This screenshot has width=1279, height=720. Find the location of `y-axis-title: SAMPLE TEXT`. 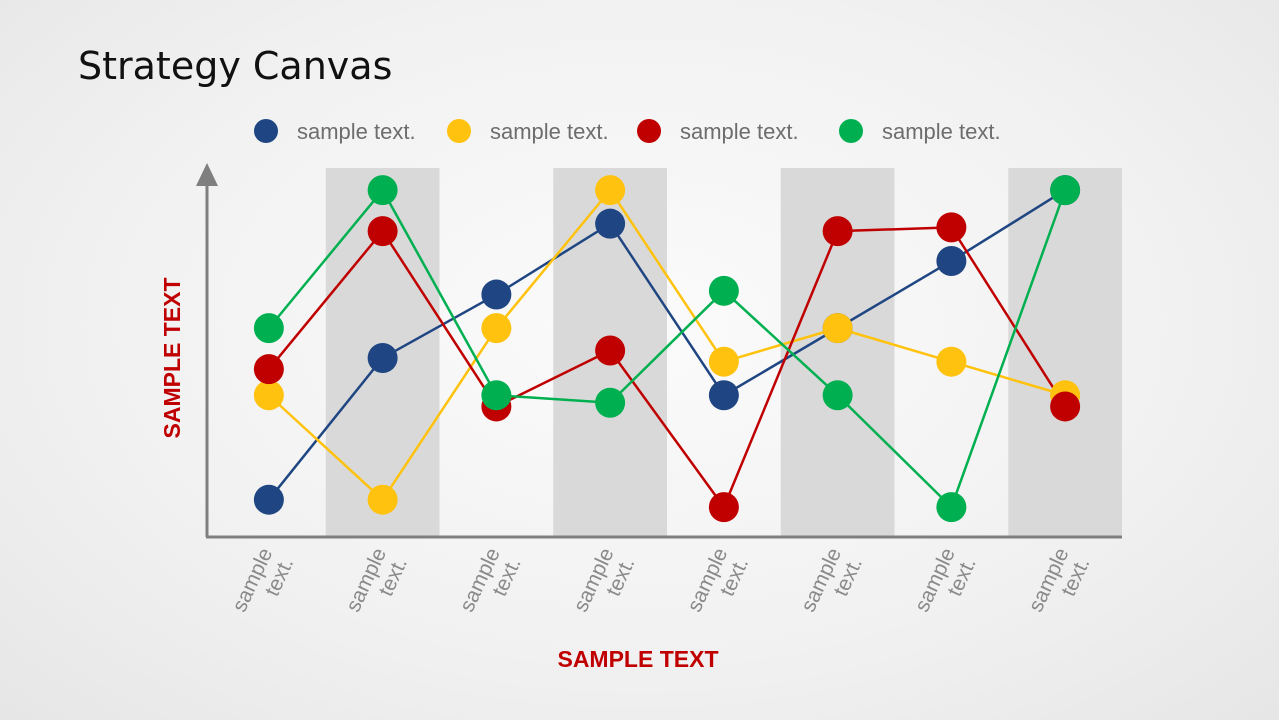

y-axis-title: SAMPLE TEXT is located at coordinates (172, 357).